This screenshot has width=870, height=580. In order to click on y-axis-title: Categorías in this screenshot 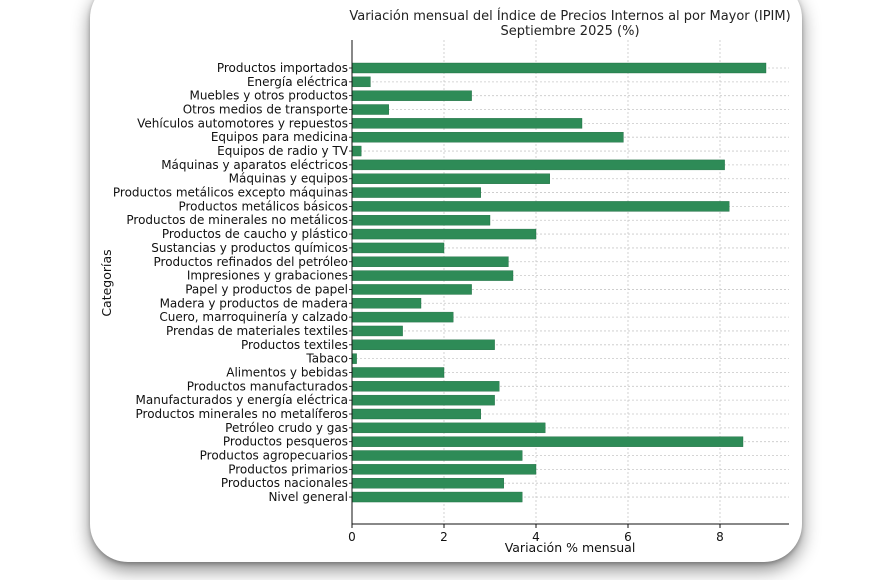, I will do `click(106, 282)`.